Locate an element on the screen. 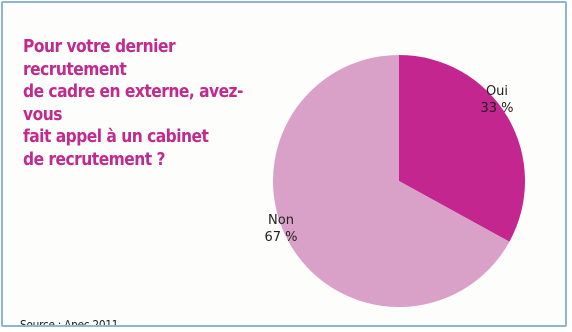 This screenshot has width=572, height=332. source-note: Source : Apec 2011 is located at coordinates (69, 322).